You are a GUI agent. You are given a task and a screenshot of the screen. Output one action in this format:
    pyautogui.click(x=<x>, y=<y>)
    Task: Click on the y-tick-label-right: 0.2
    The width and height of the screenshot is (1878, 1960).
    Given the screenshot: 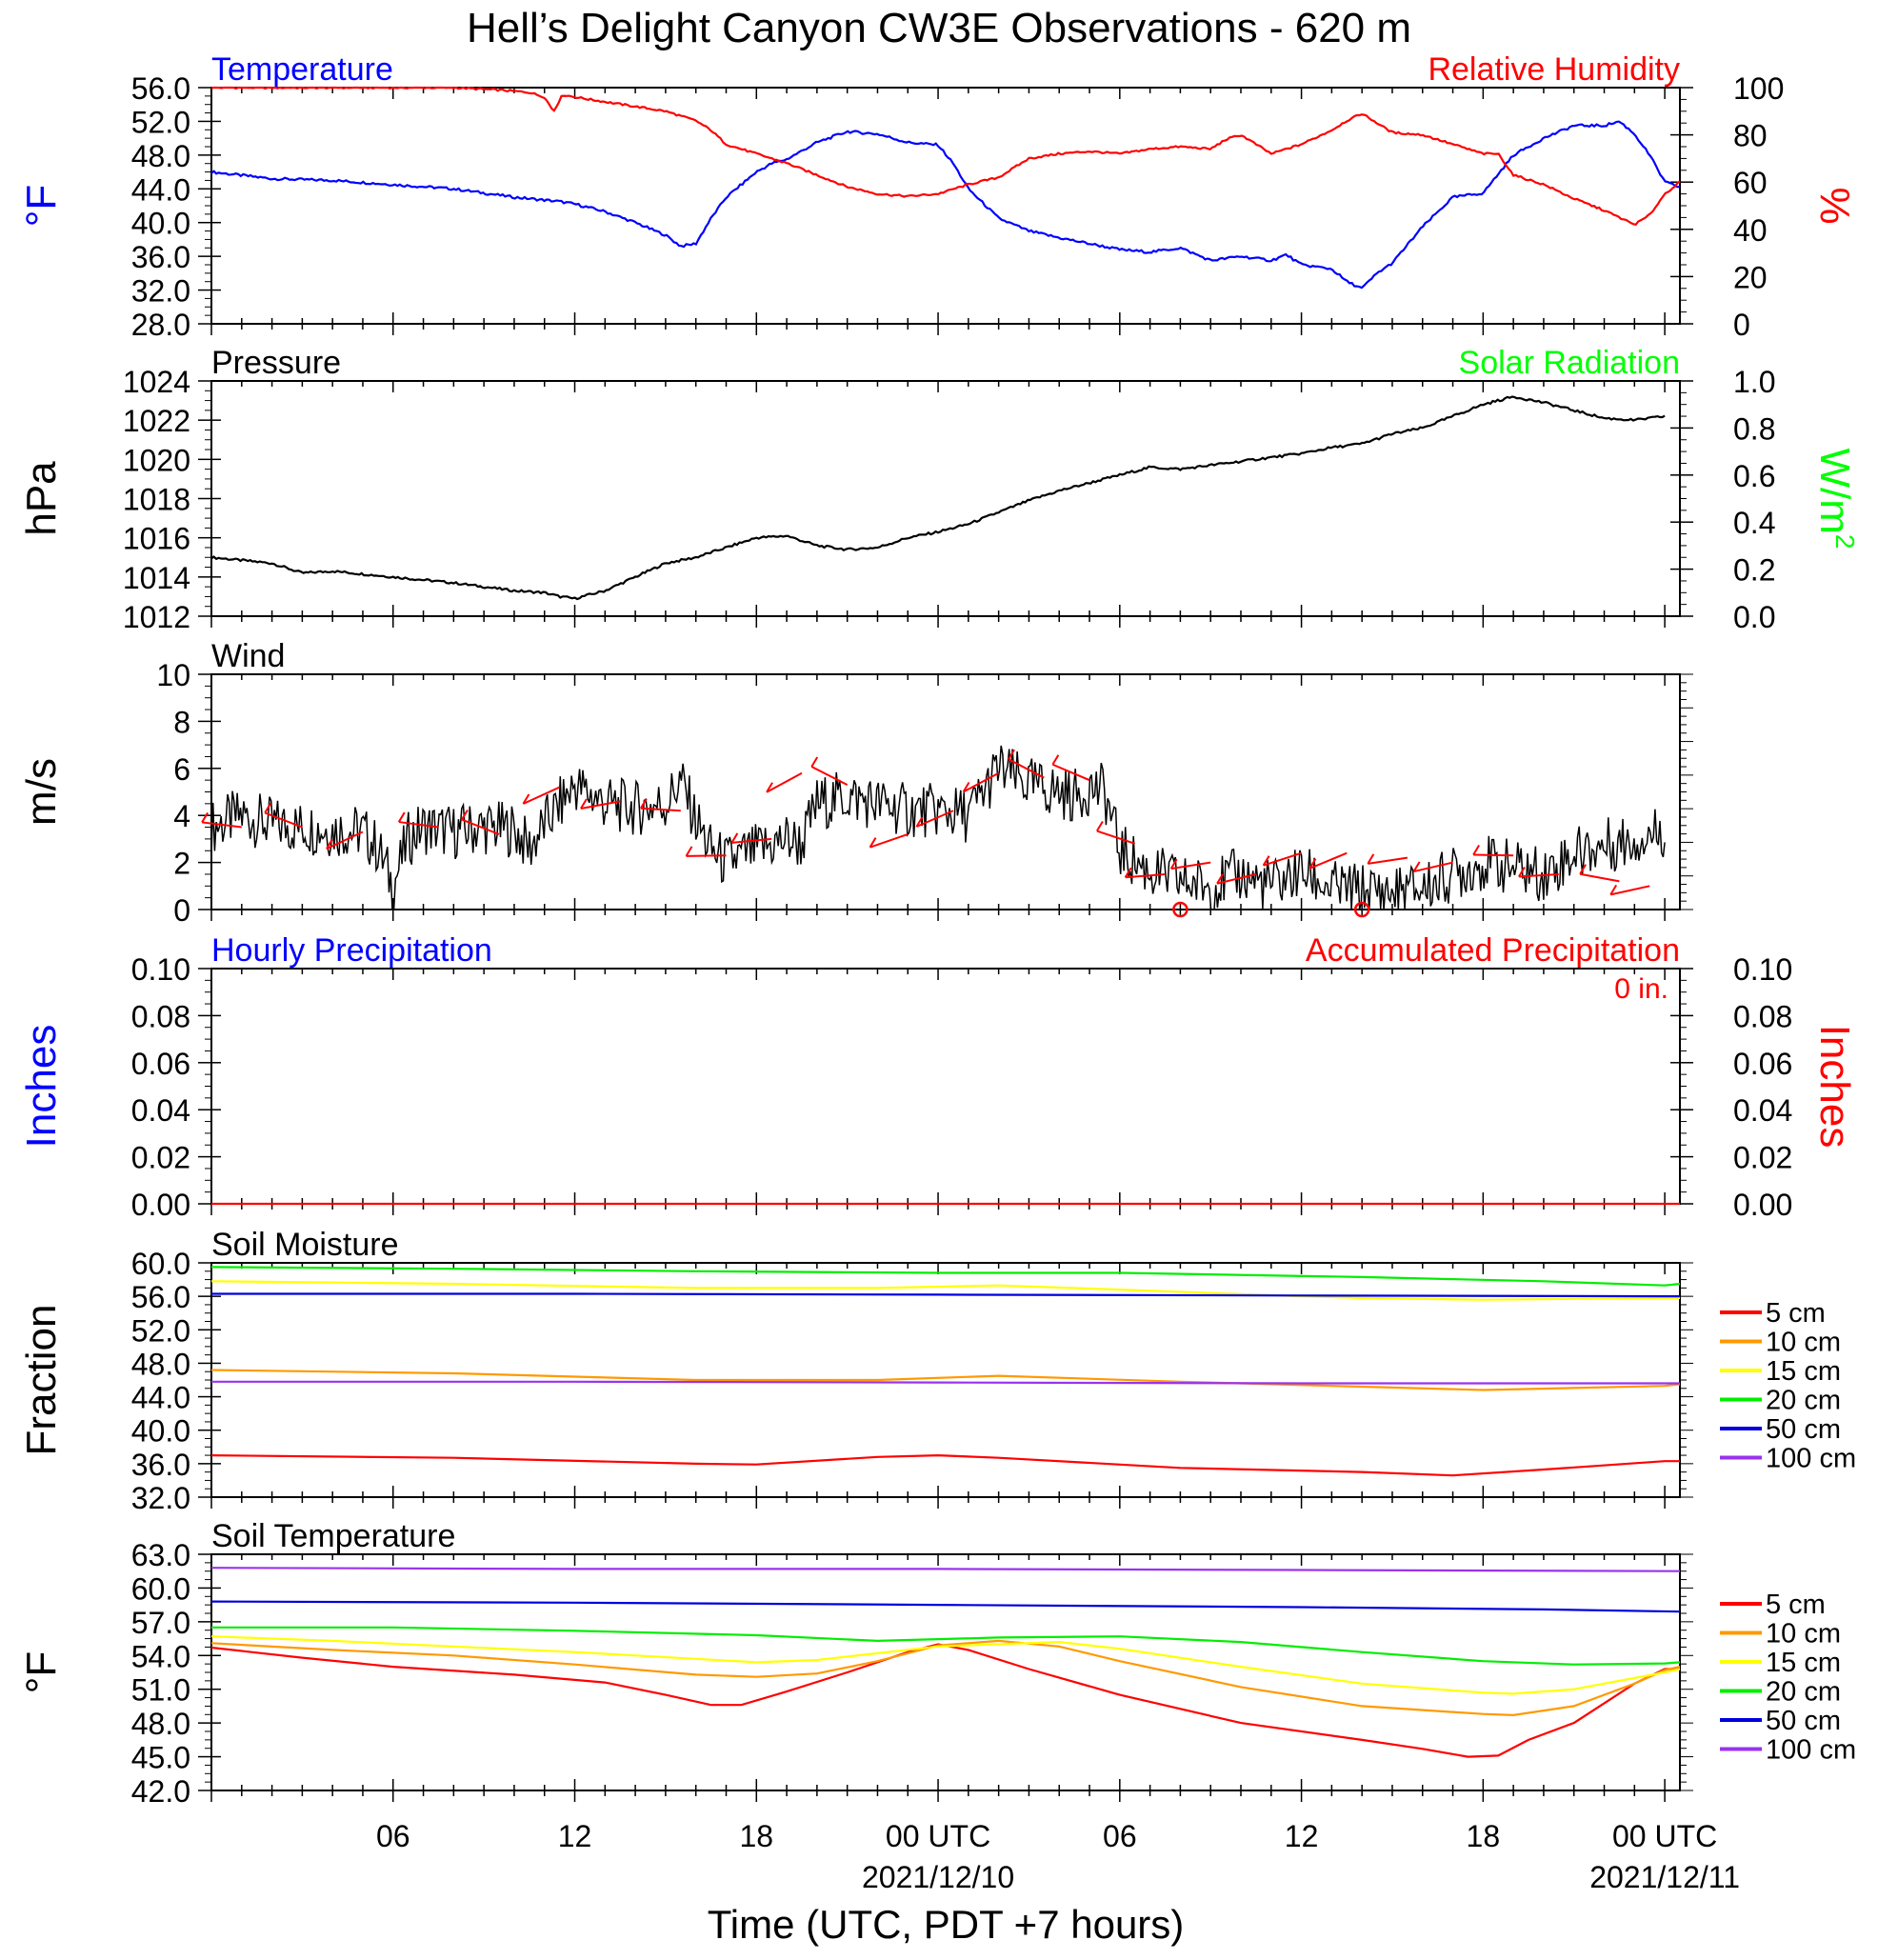 What is the action you would take?
    pyautogui.click(x=1754, y=570)
    